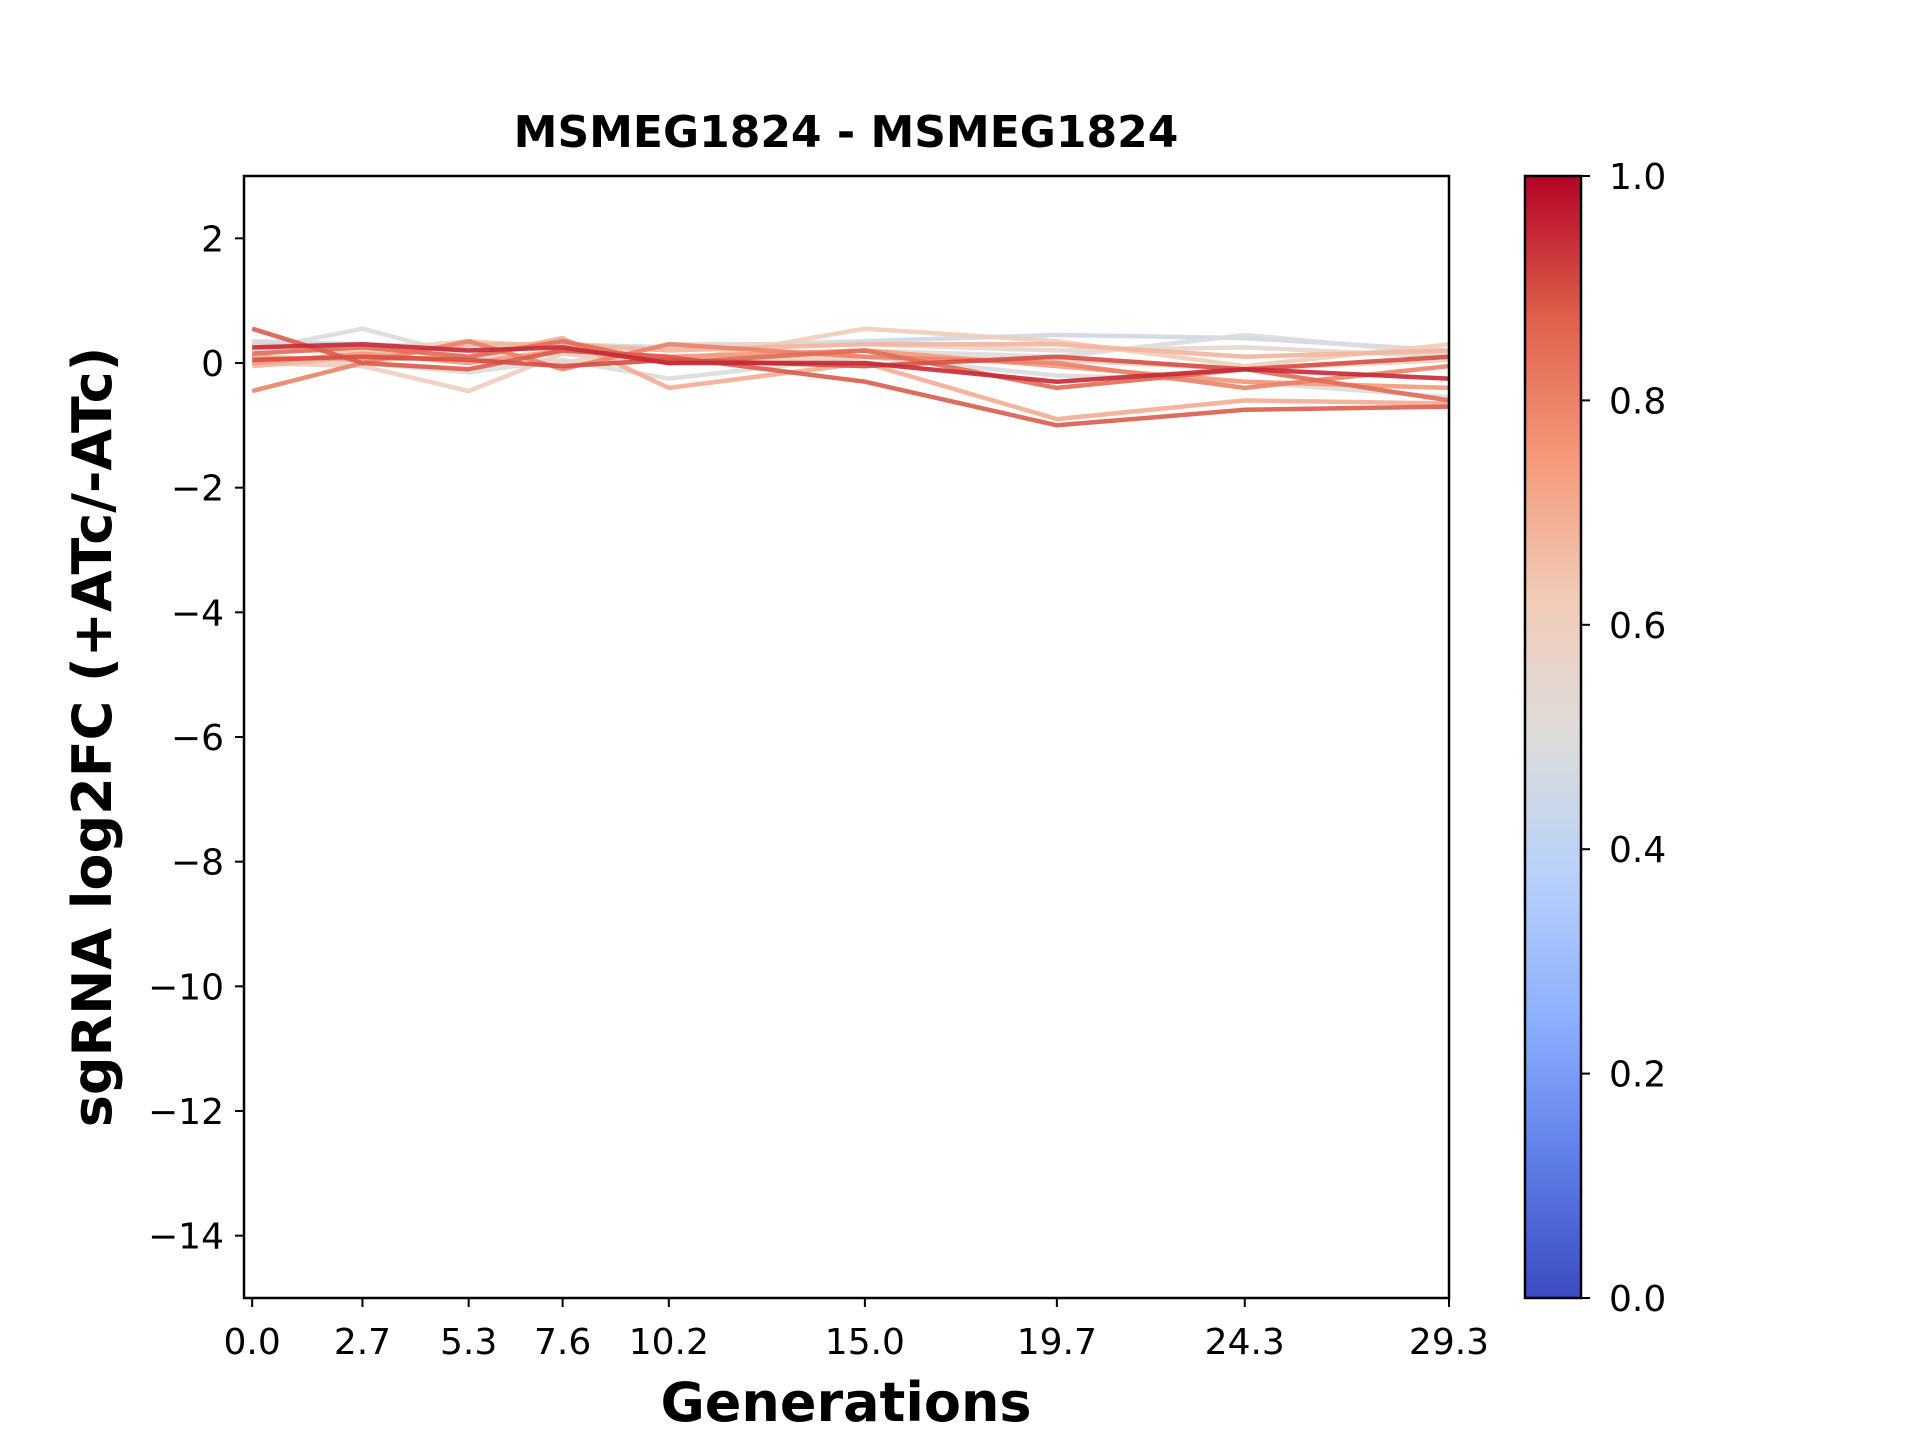 This screenshot has width=1920, height=1440. What do you see at coordinates (186, 987) in the screenshot?
I see `y-tick-label: −10` at bounding box center [186, 987].